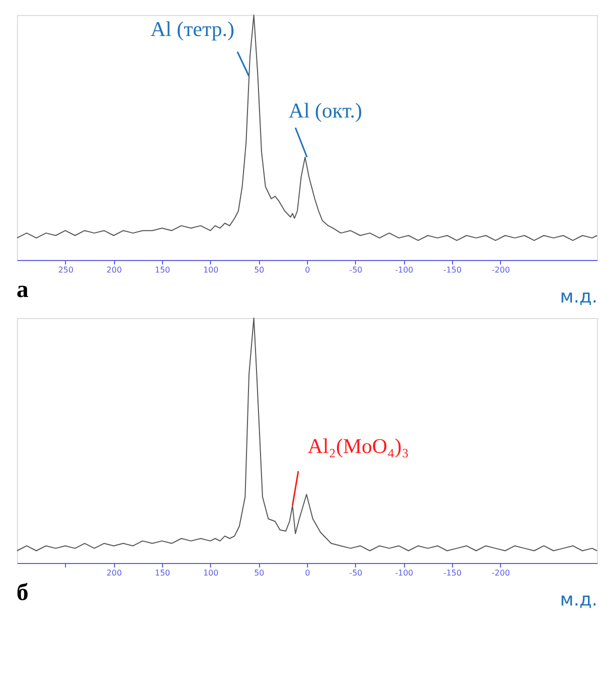 The width and height of the screenshot is (614, 675). I want to click on annotation: Al (тетр.), so click(192, 28).